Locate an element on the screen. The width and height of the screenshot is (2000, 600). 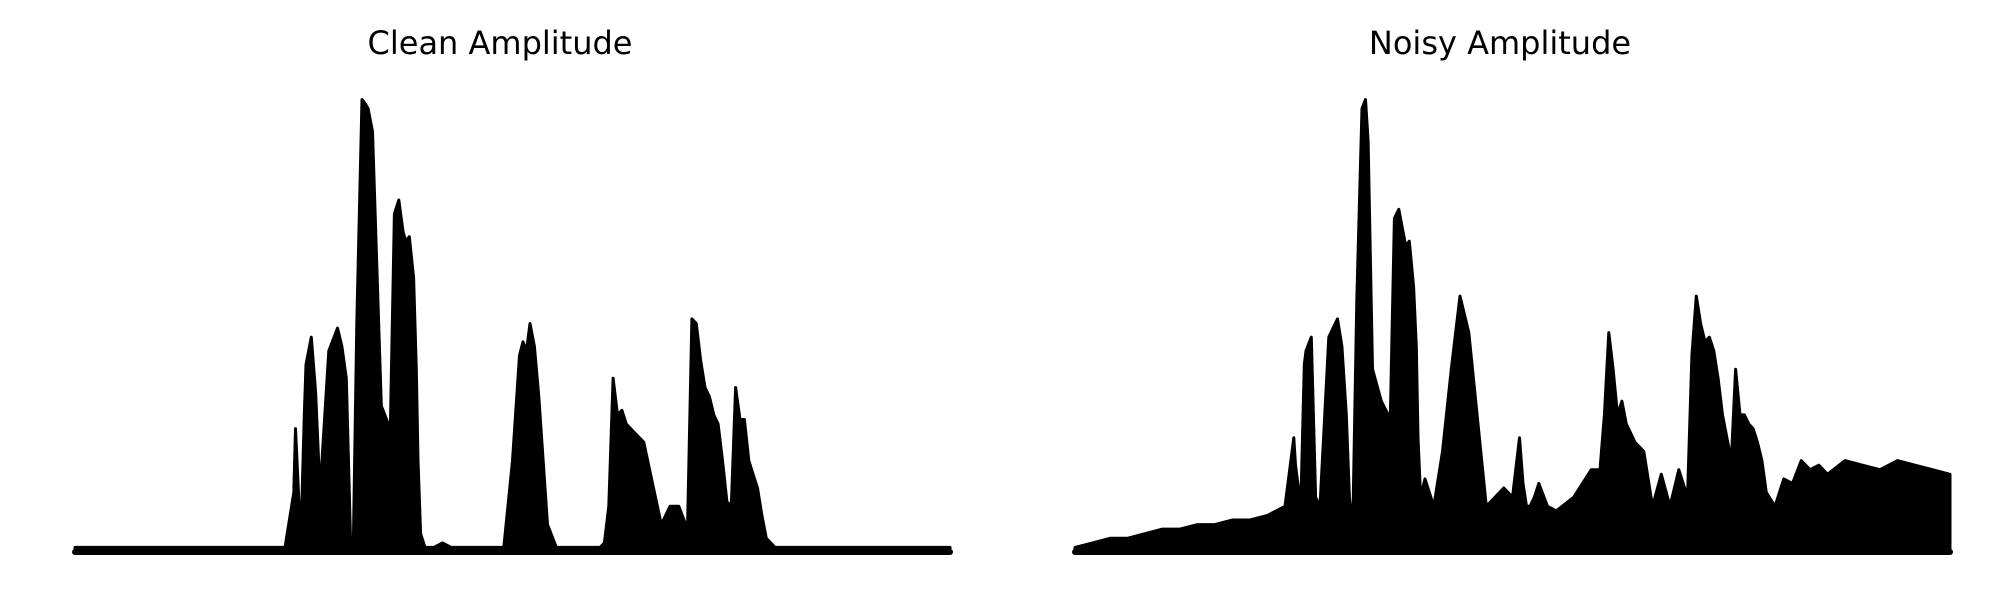
chart-title-noisy: Noisy Amplitude is located at coordinates (1500, 43).